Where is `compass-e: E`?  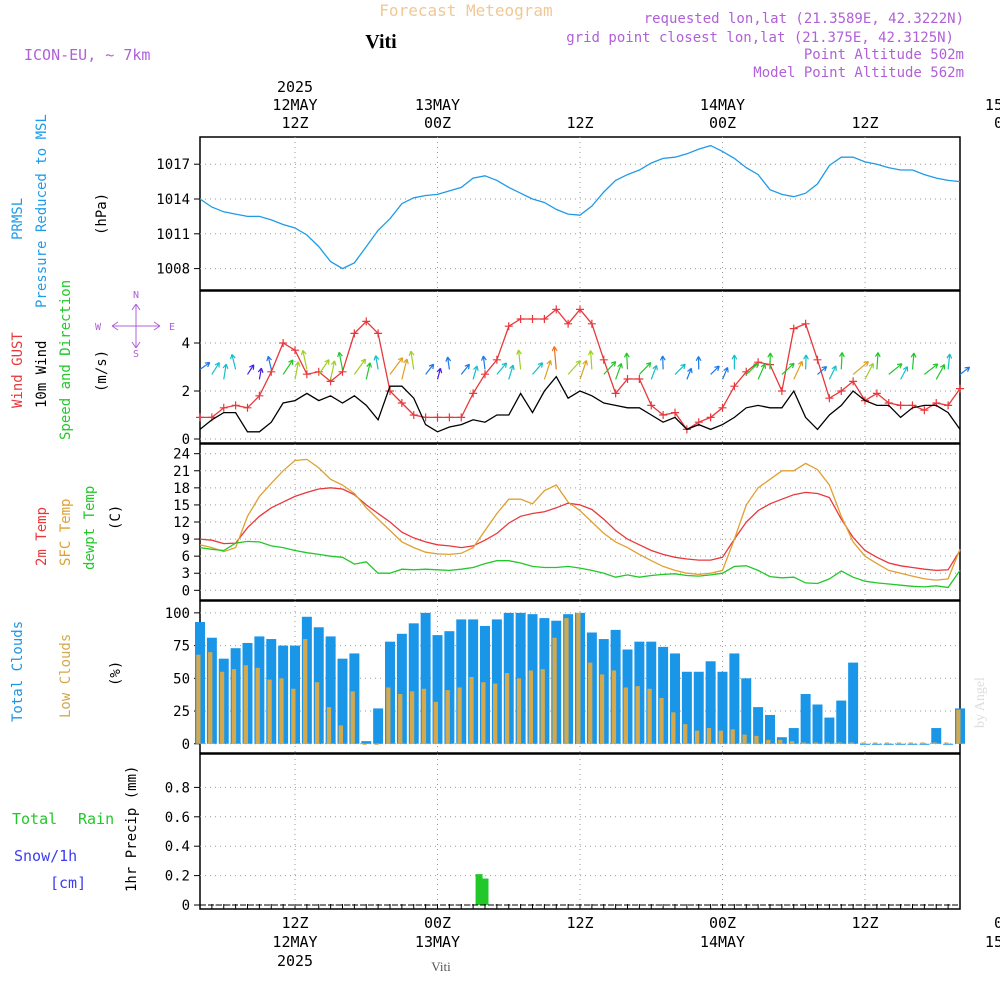
compass-e: E is located at coordinates (172, 327).